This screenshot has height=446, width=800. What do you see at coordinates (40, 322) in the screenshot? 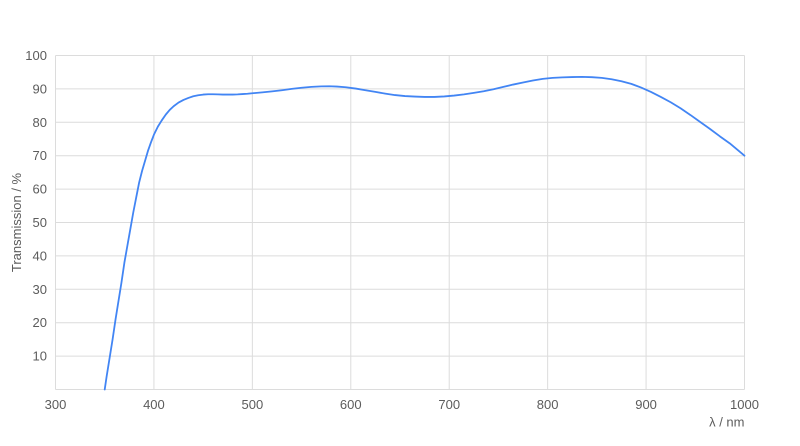
I see `y-tick-label: 20` at bounding box center [40, 322].